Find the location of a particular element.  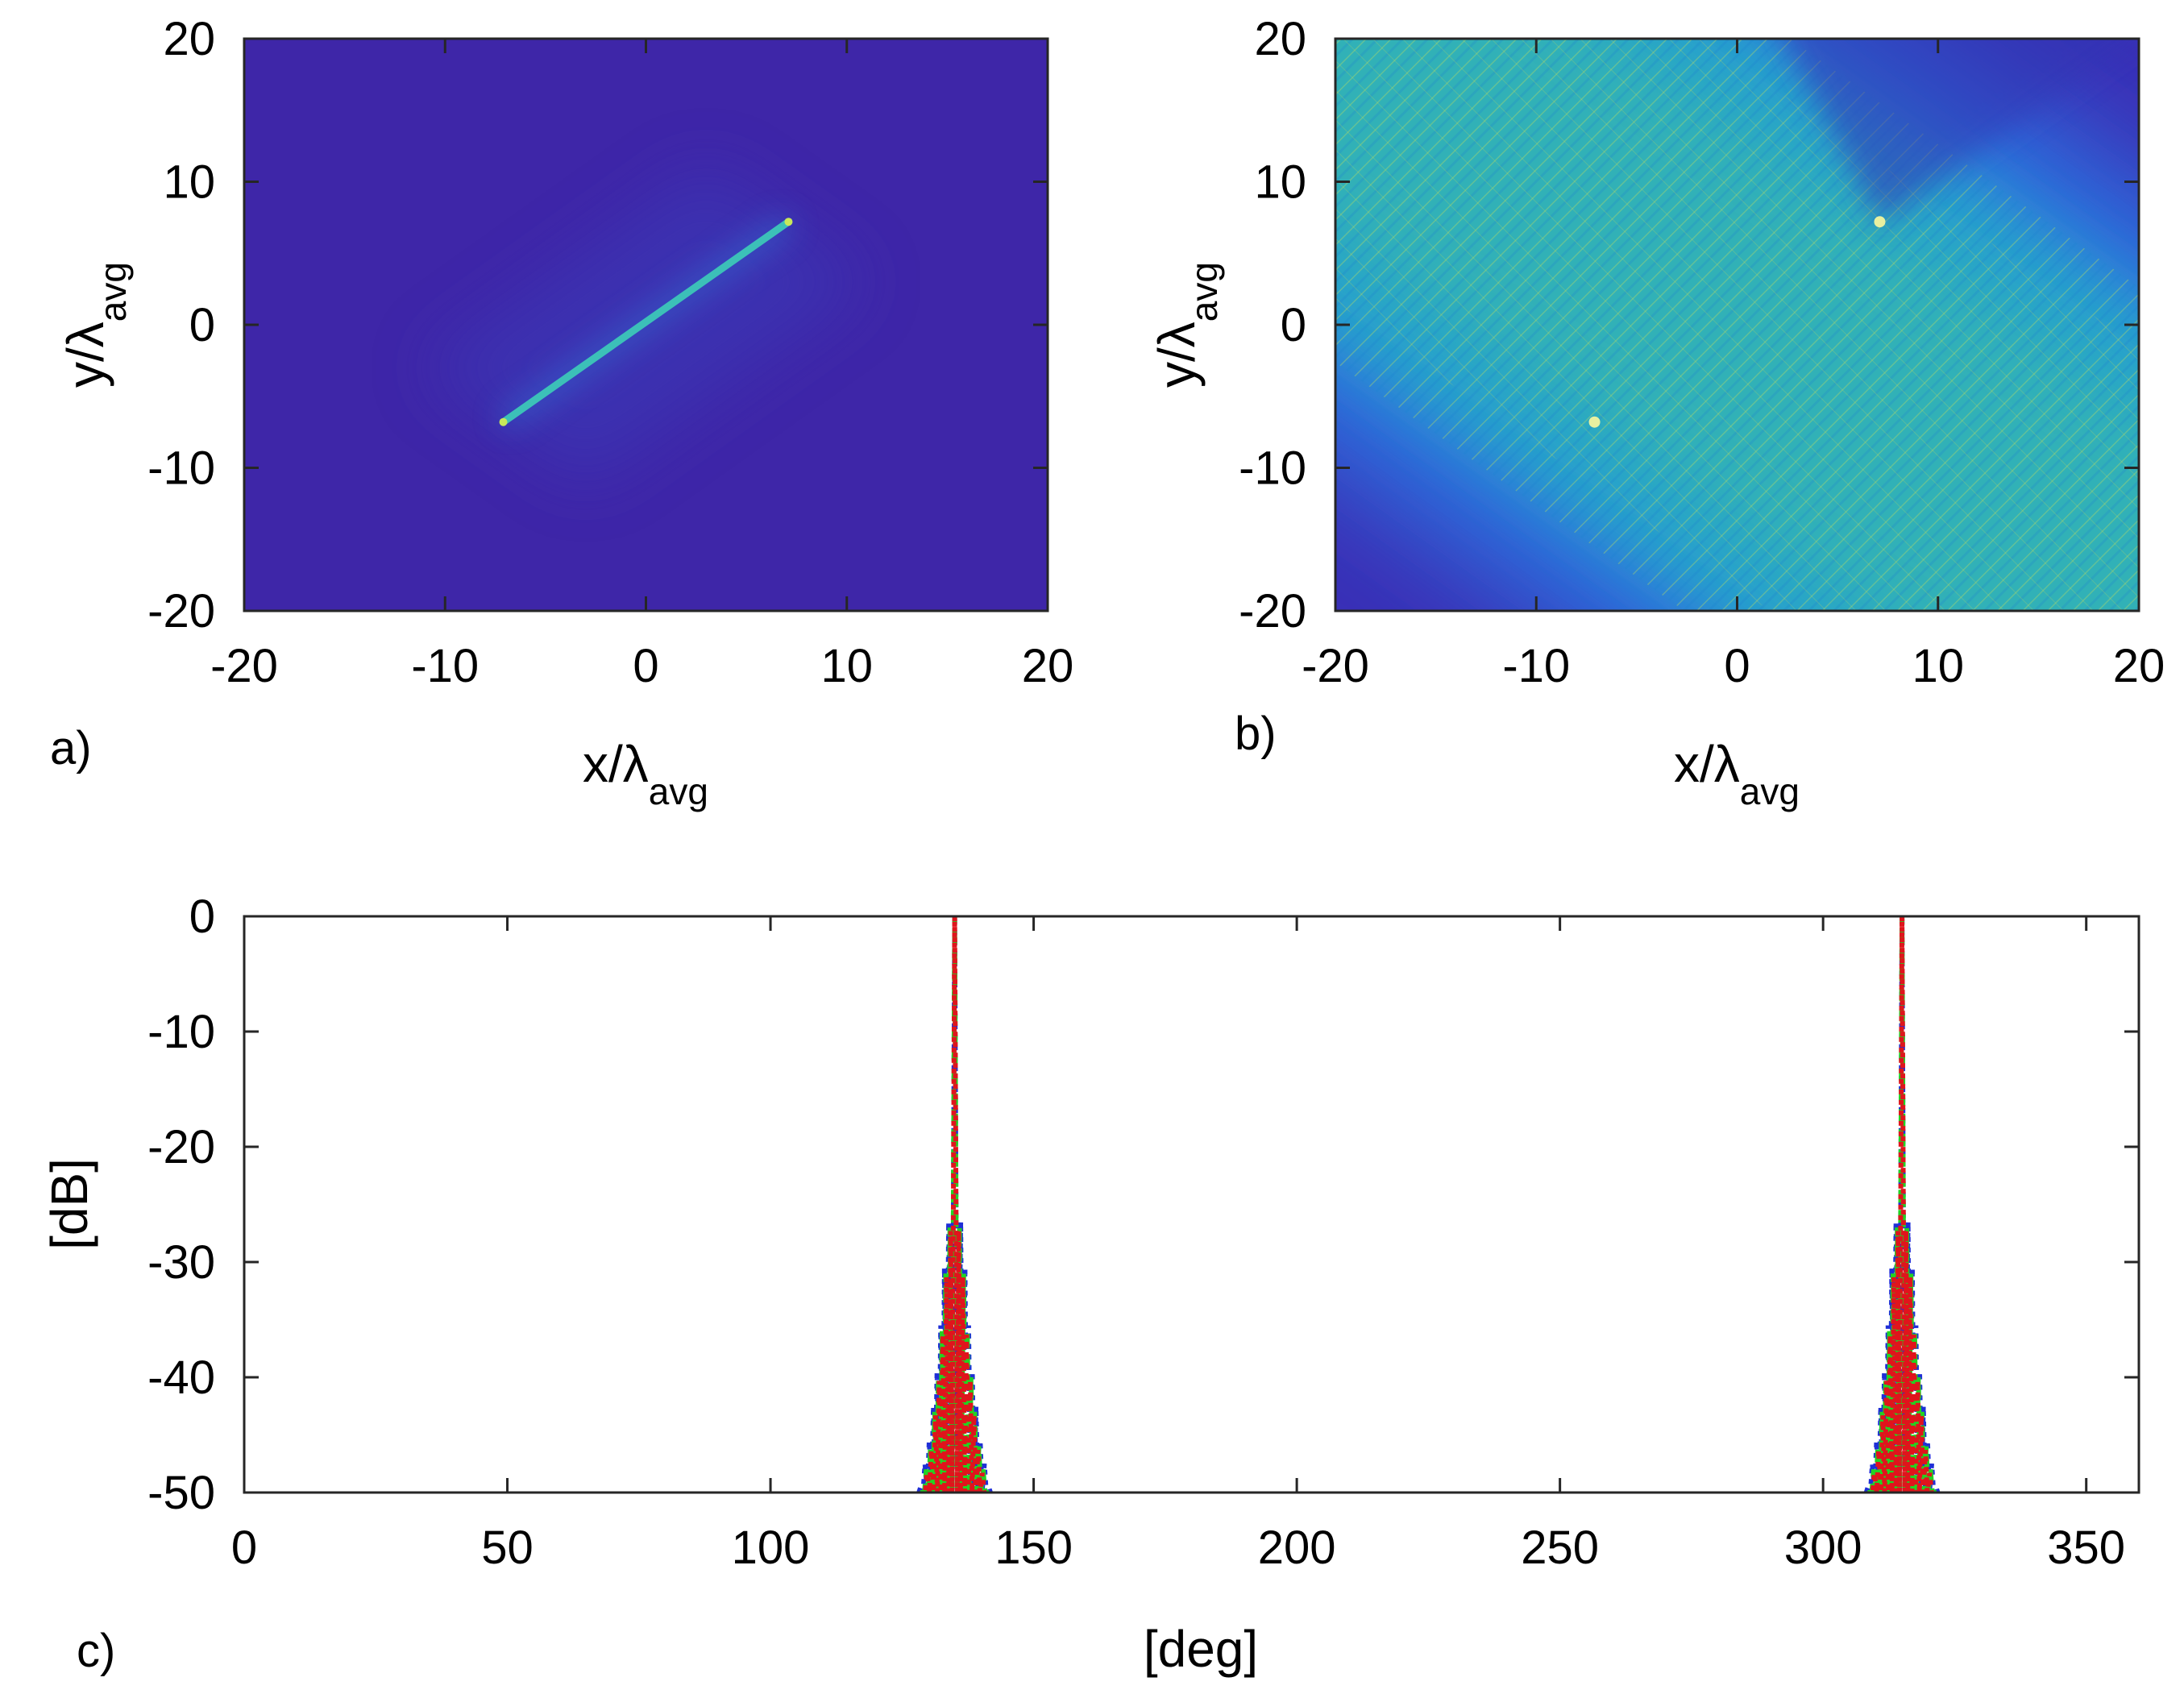

axes-c-xtick-label: 0 is located at coordinates (244, 1548).